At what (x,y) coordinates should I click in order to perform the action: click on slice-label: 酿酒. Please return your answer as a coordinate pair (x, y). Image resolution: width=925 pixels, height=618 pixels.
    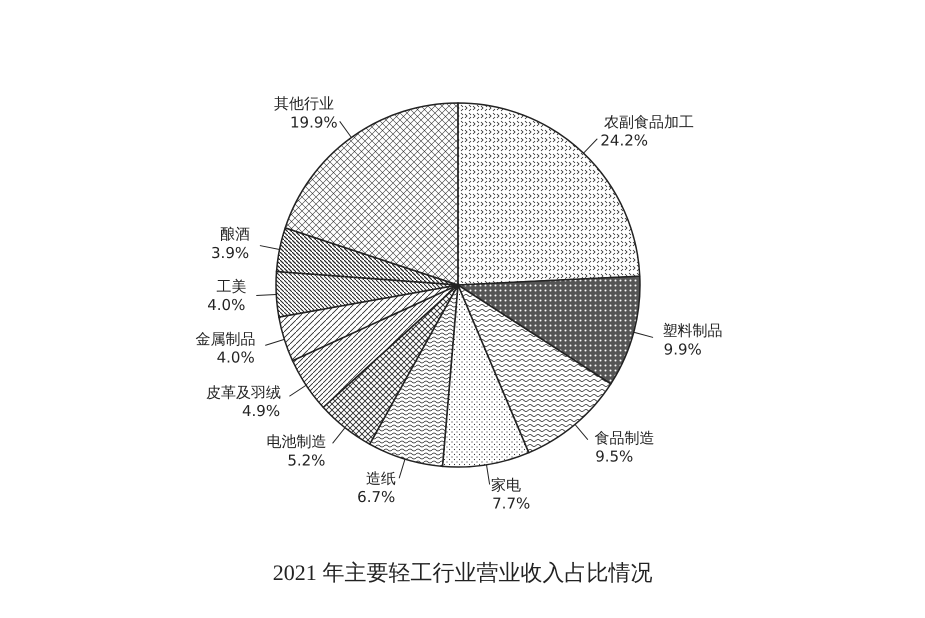
    Looking at the image, I should click on (235, 234).